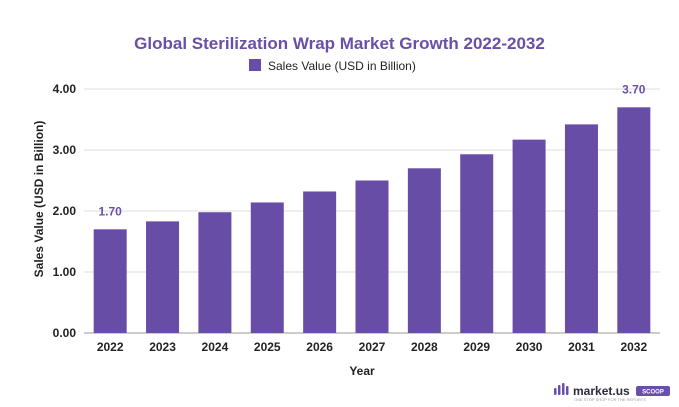  What do you see at coordinates (581, 347) in the screenshot?
I see `x-tick-label: 2031` at bounding box center [581, 347].